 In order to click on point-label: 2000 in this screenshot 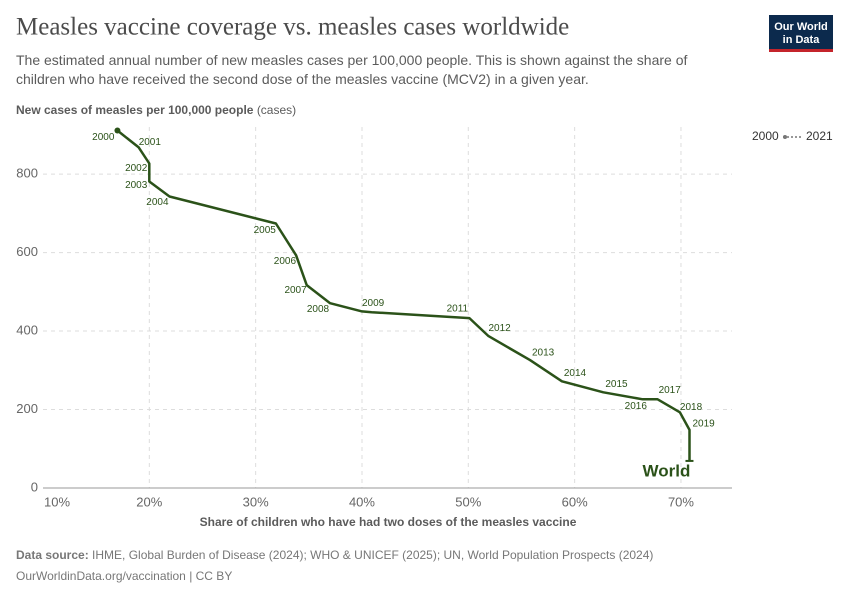, I will do `click(103, 137)`.